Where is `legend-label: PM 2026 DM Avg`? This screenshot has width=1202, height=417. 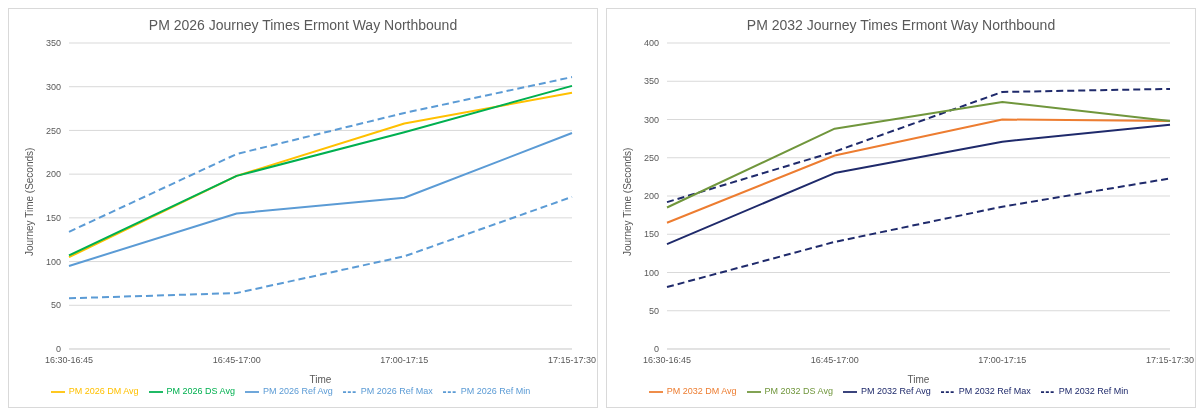
legend-label: PM 2026 DM Avg is located at coordinates (103, 391).